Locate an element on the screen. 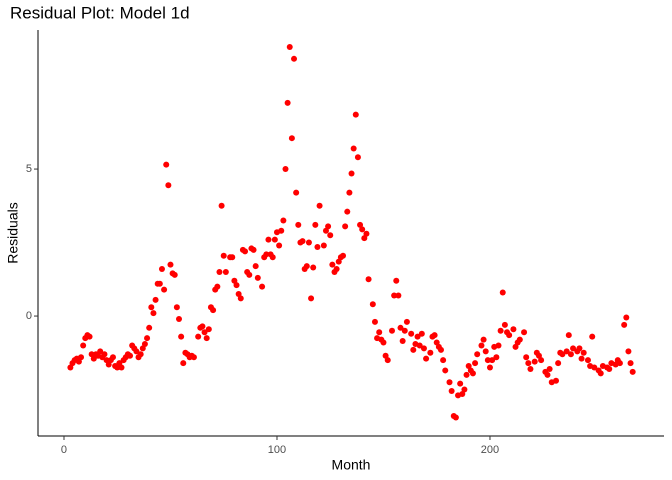 Image resolution: width=672 pixels, height=480 pixels. x-tick-label: 100 is located at coordinates (277, 450).